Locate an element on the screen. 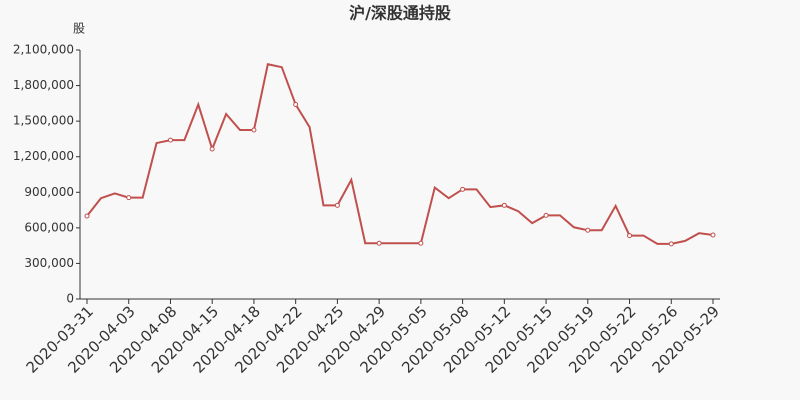  y-tick-label: 1,200,000 is located at coordinates (43, 156).